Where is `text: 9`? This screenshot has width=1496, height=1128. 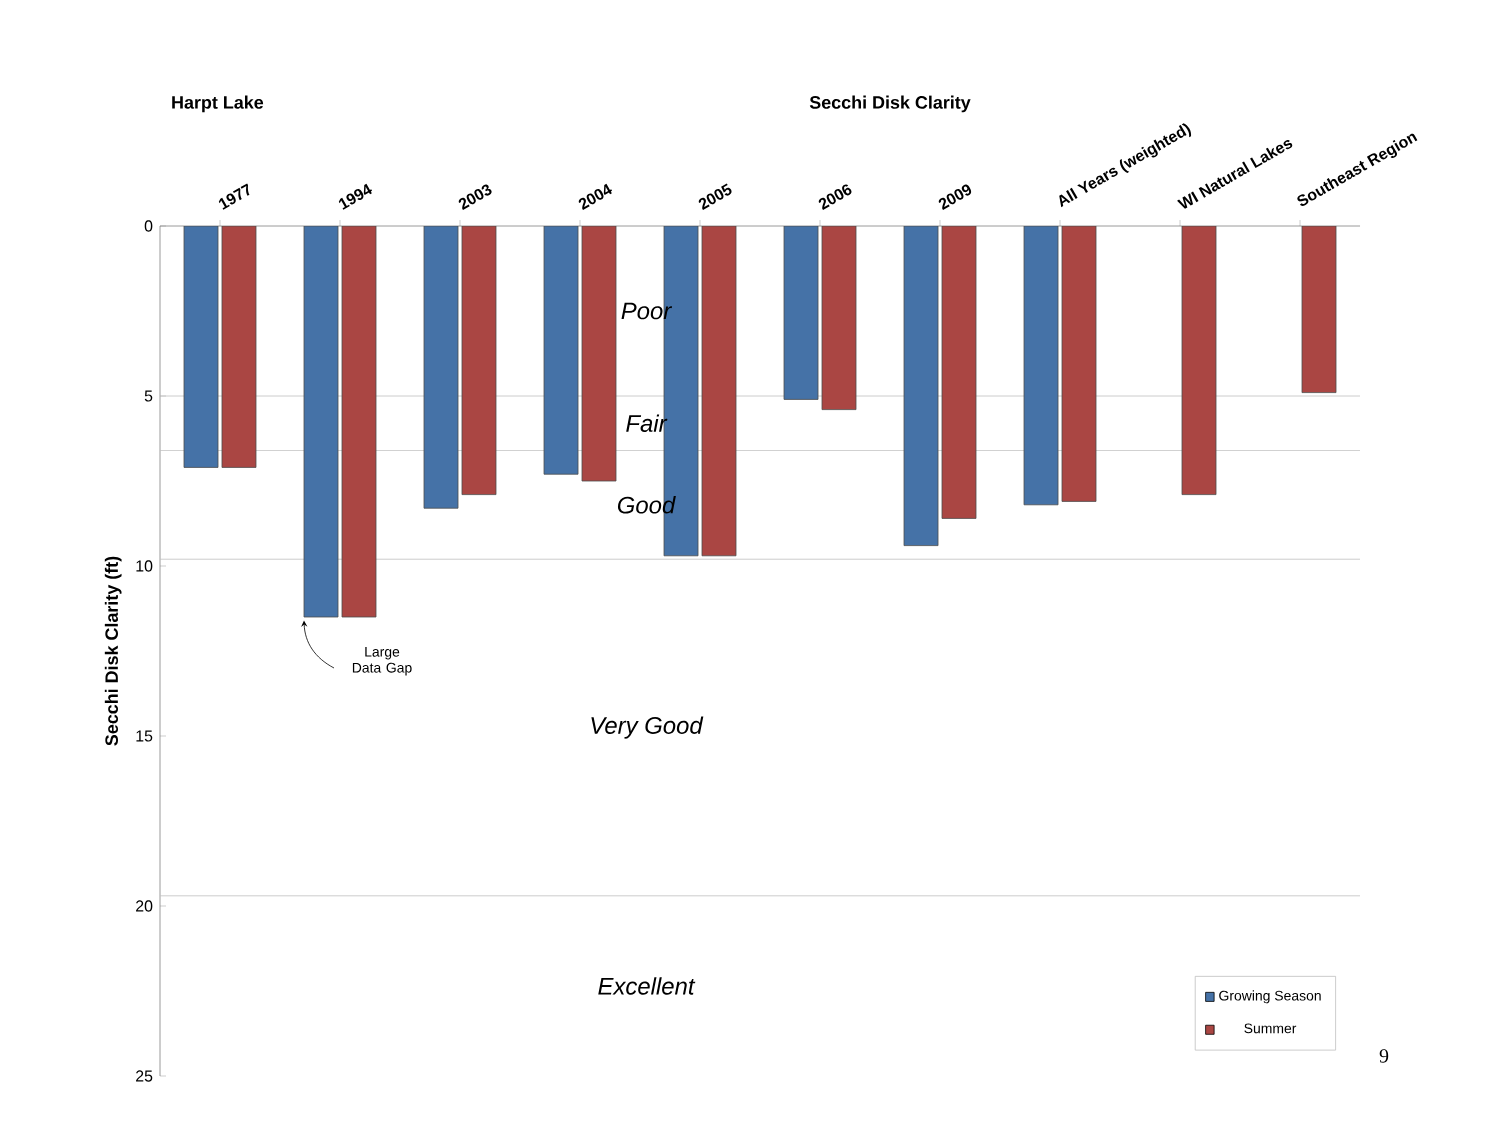 text: 9 is located at coordinates (1384, 1056).